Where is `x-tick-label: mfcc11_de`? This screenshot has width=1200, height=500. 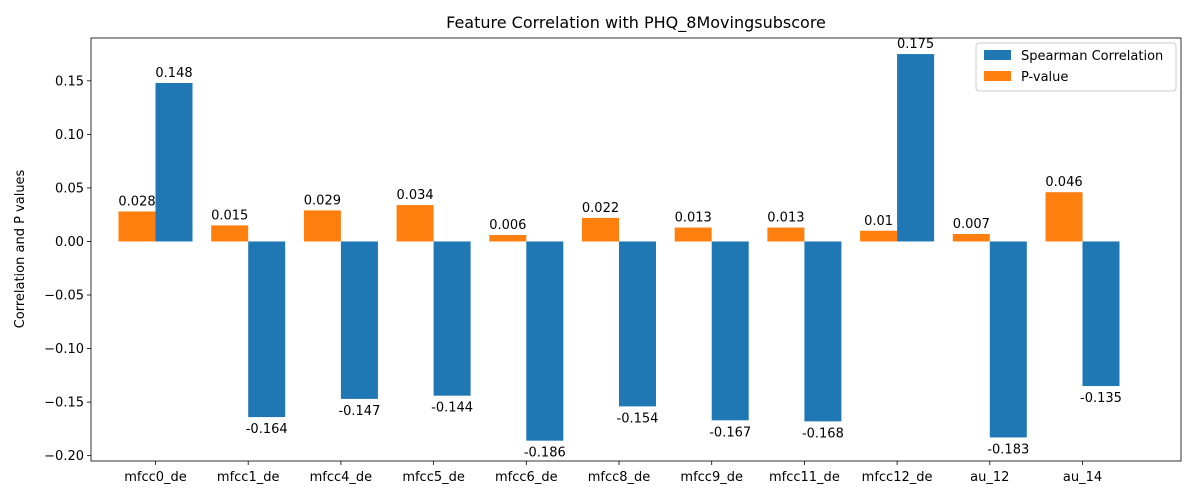
x-tick-label: mfcc11_de is located at coordinates (804, 477).